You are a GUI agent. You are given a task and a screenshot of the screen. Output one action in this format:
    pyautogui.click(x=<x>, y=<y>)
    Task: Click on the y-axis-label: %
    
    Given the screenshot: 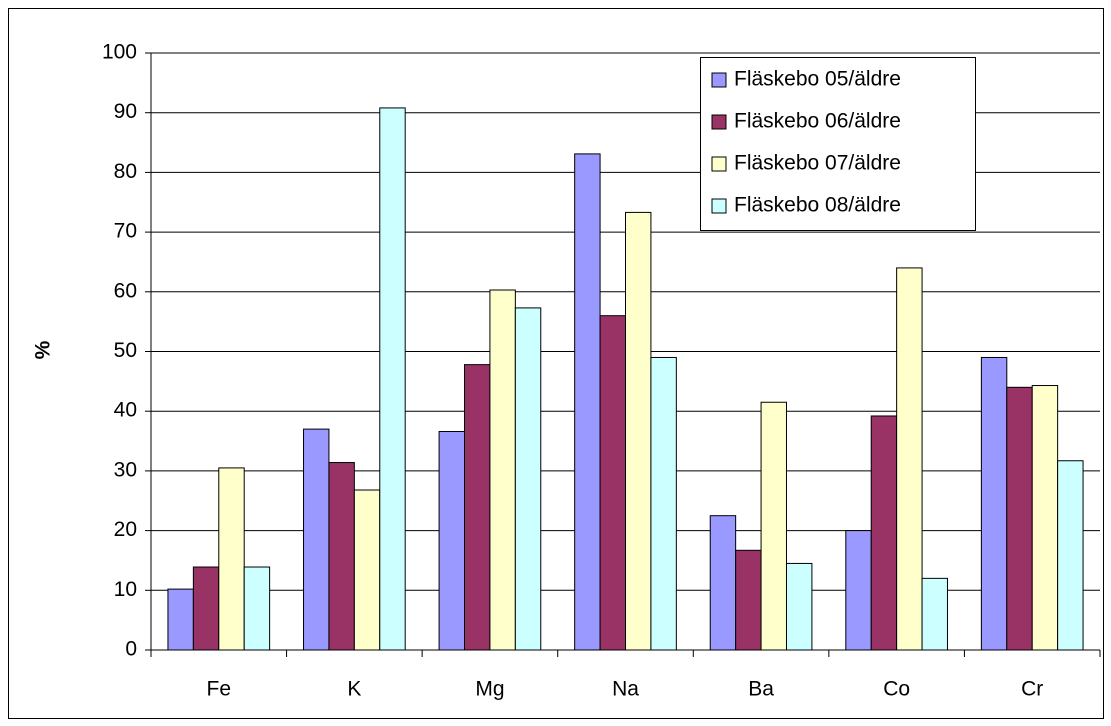 What is the action you would take?
    pyautogui.click(x=43, y=349)
    